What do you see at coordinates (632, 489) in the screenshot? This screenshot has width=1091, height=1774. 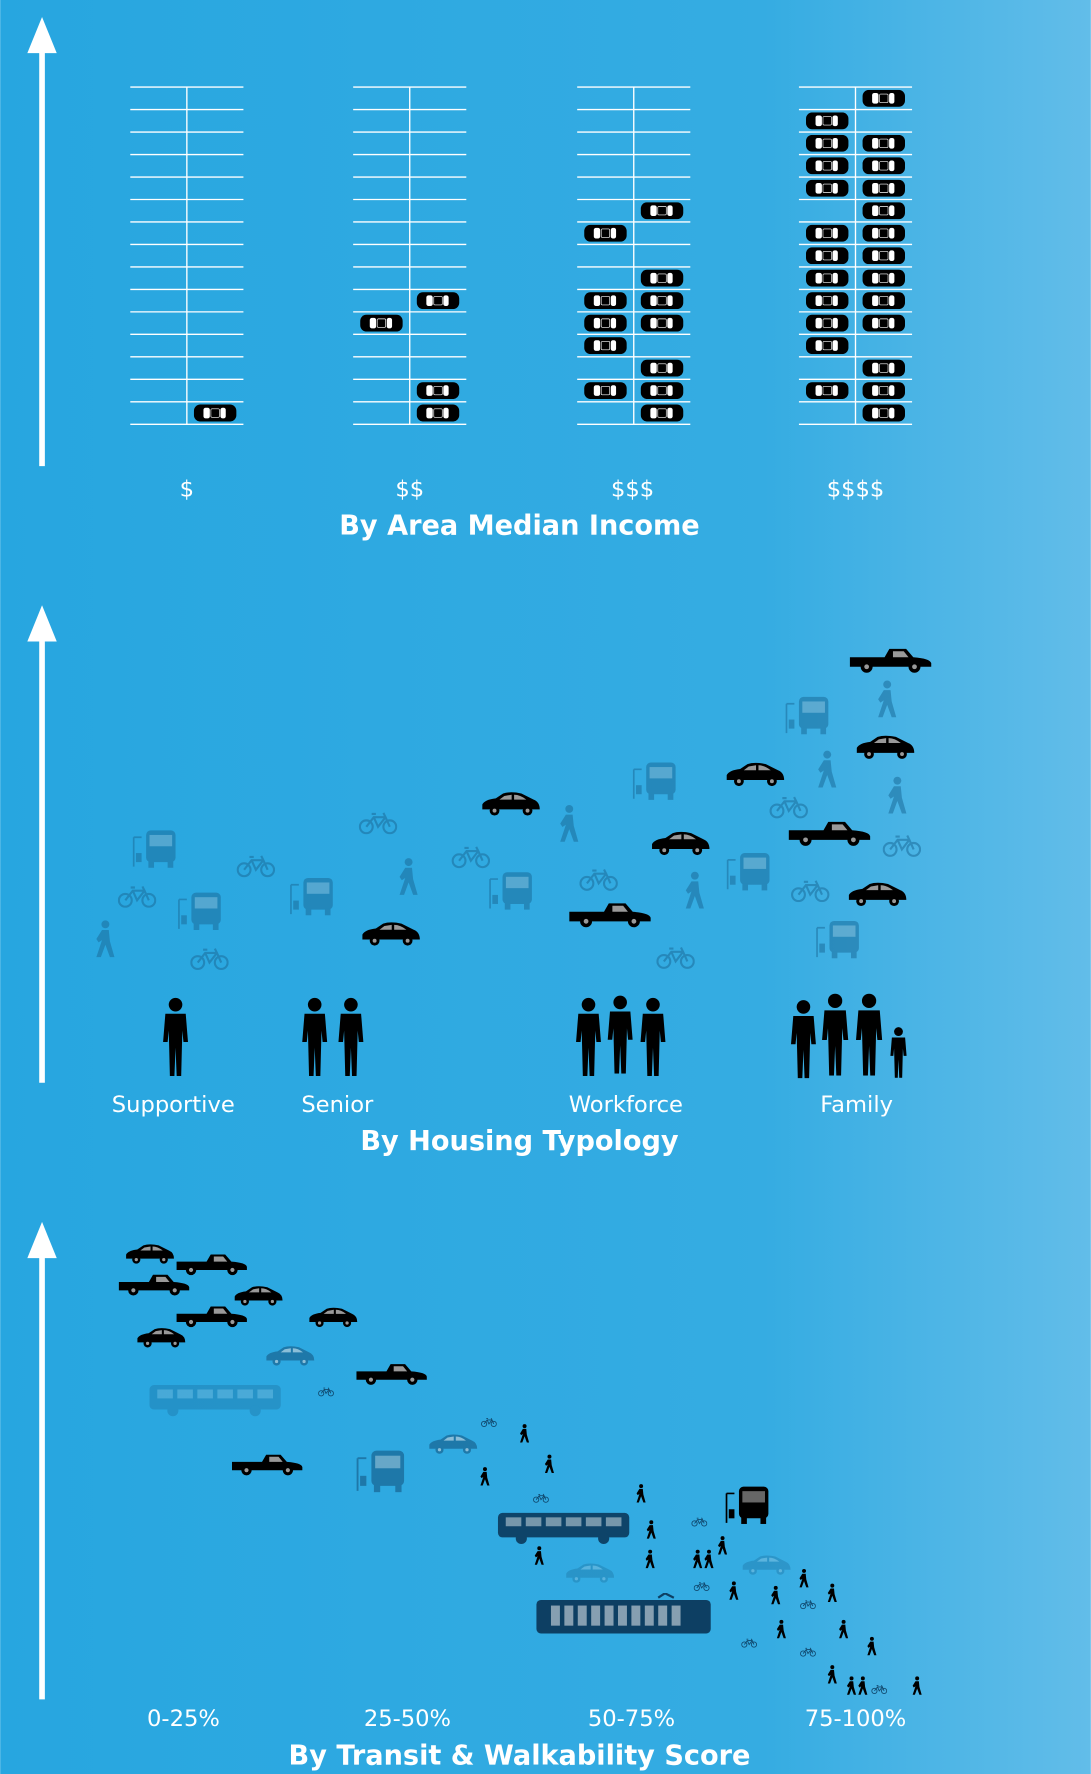 I see `axis-label: $$$` at bounding box center [632, 489].